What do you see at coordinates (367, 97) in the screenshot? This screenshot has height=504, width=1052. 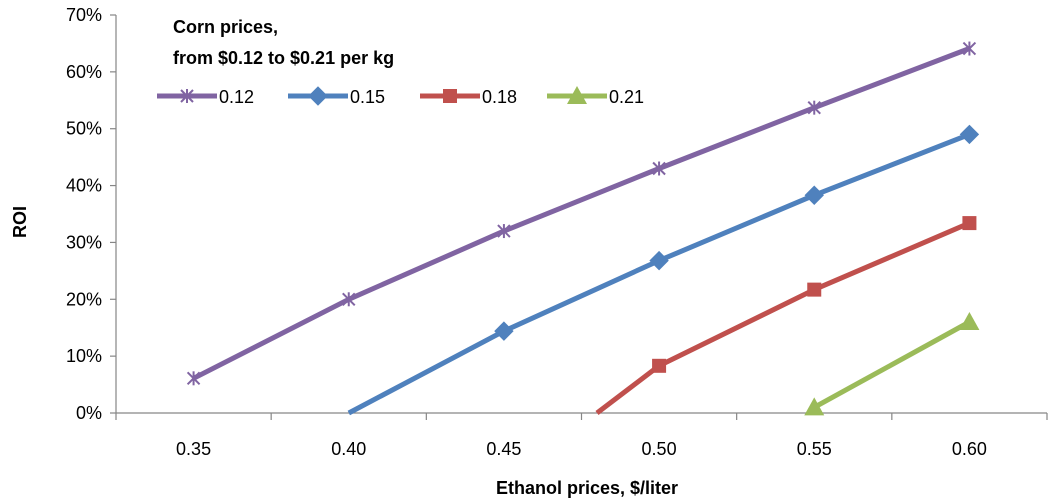 I see `legend-label: 0.15` at bounding box center [367, 97].